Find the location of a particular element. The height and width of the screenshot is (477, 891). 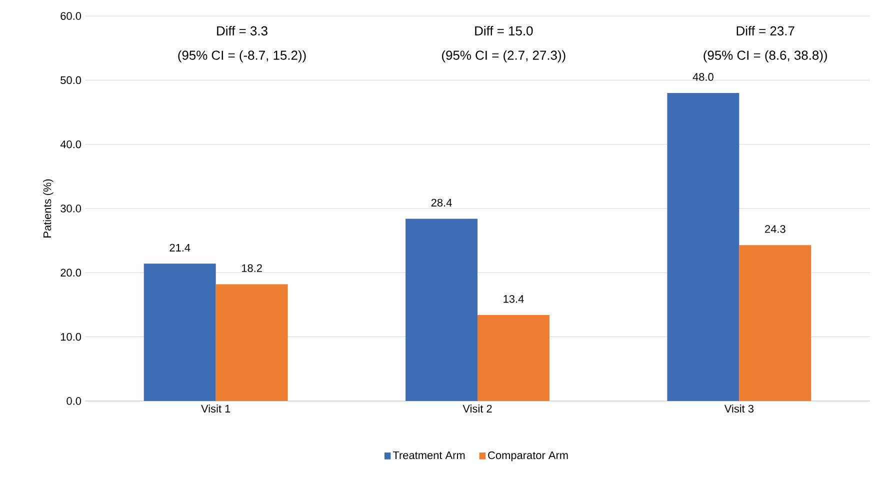

y-tick-label: 0.0 is located at coordinates (74, 401).